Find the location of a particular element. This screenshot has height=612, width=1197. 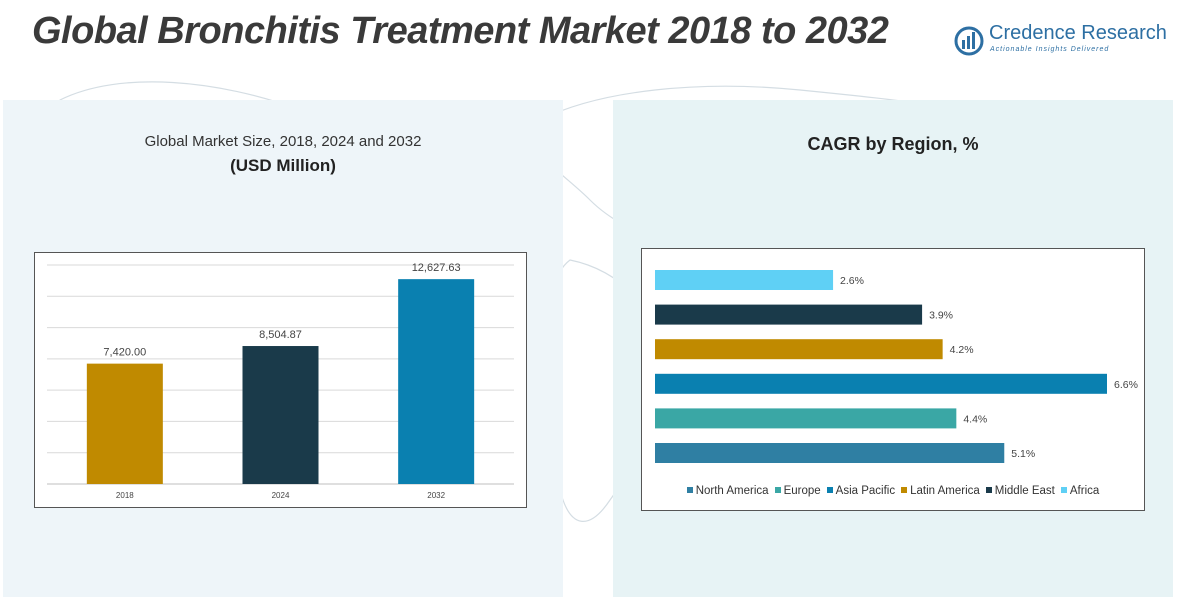

legend-item-africa: Africa is located at coordinates (1080, 491).